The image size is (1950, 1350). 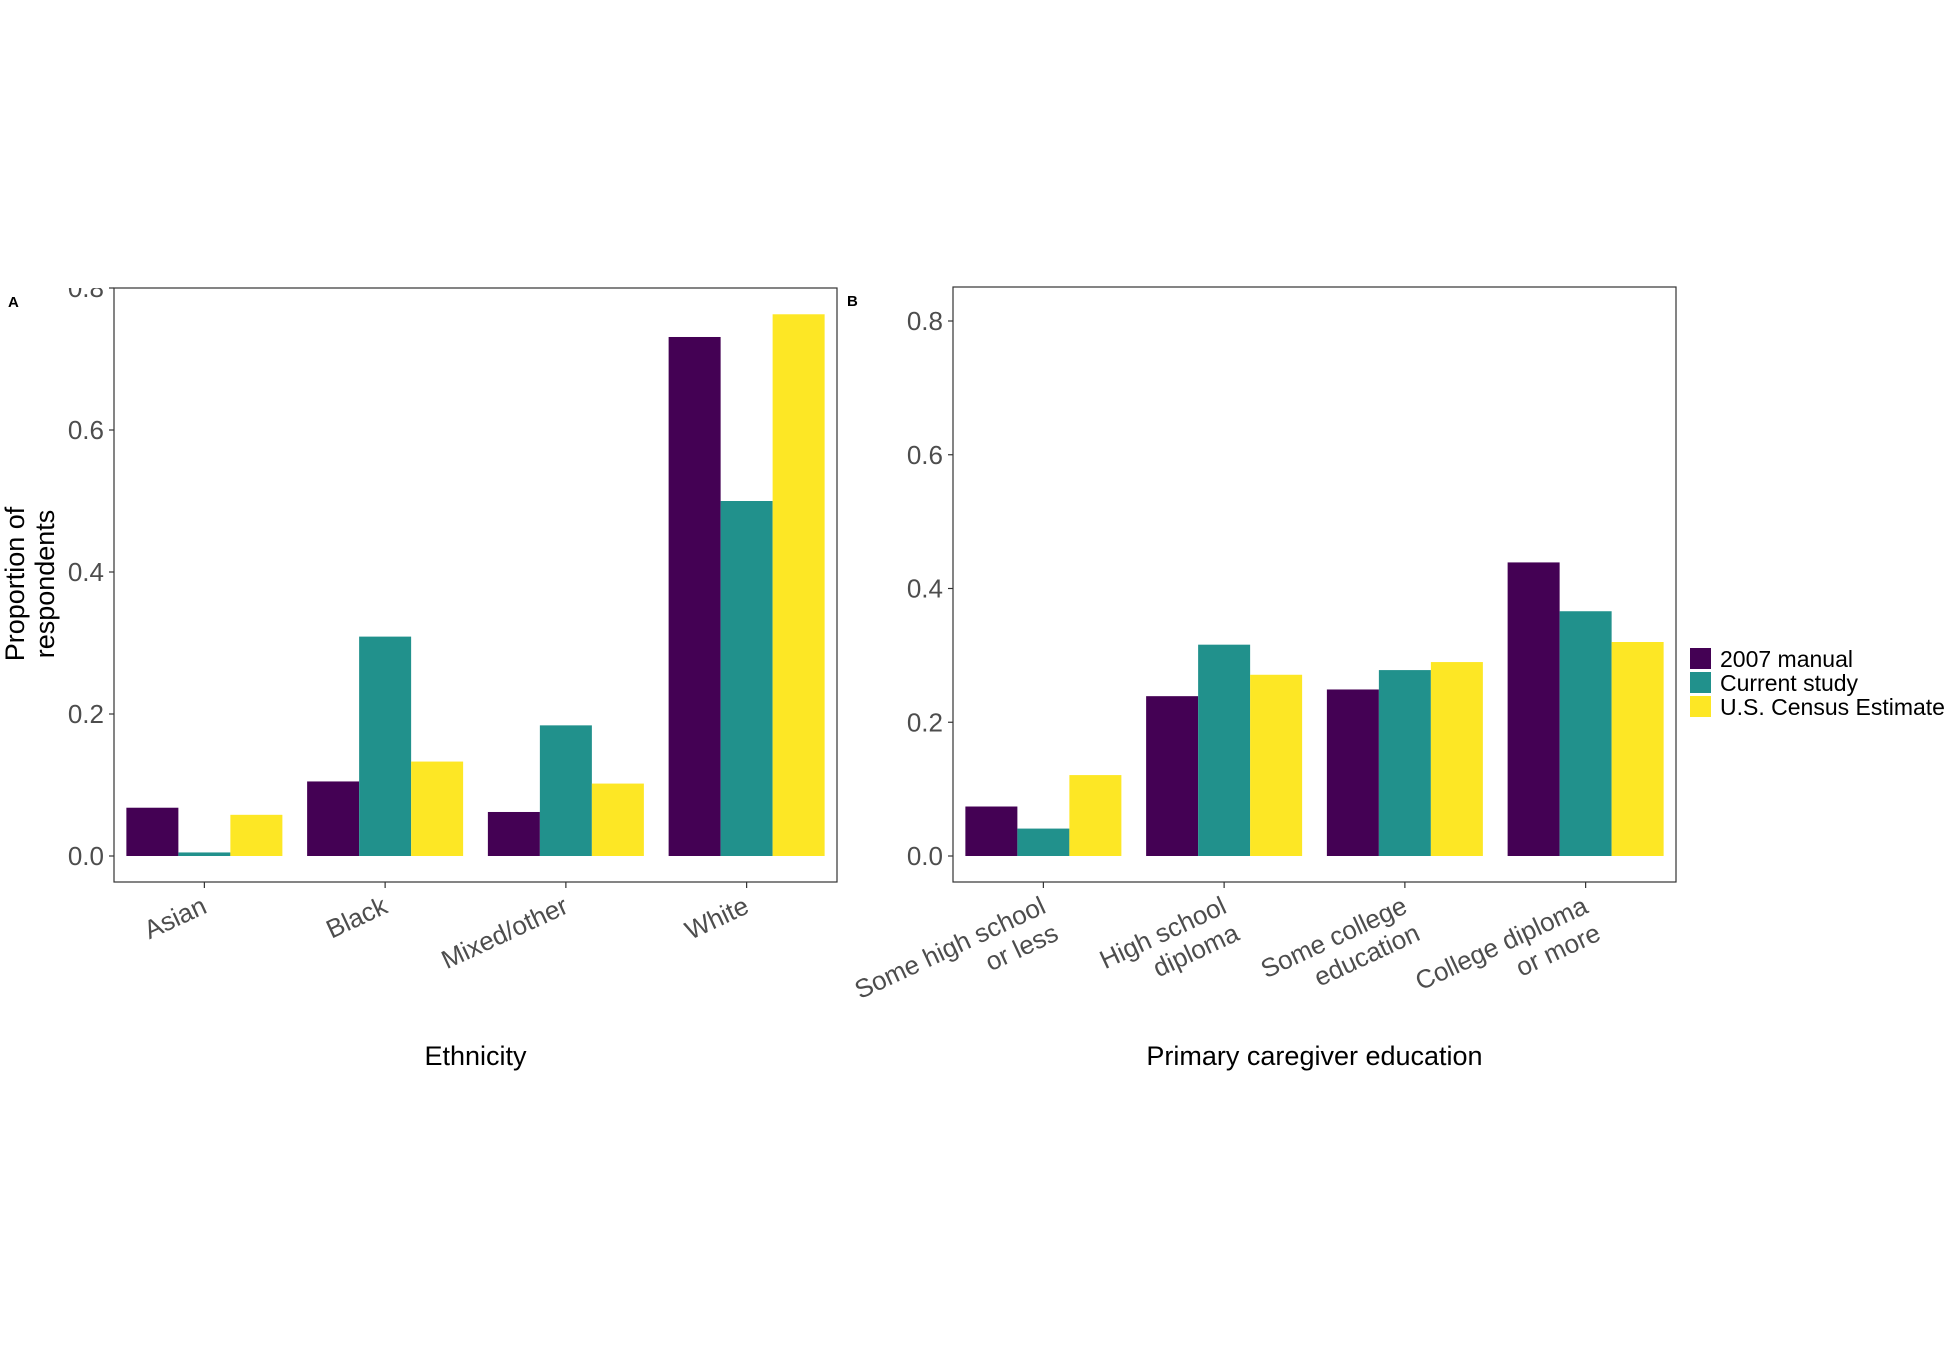 I want to click on x-tick-label-line: Black, so click(x=356, y=917).